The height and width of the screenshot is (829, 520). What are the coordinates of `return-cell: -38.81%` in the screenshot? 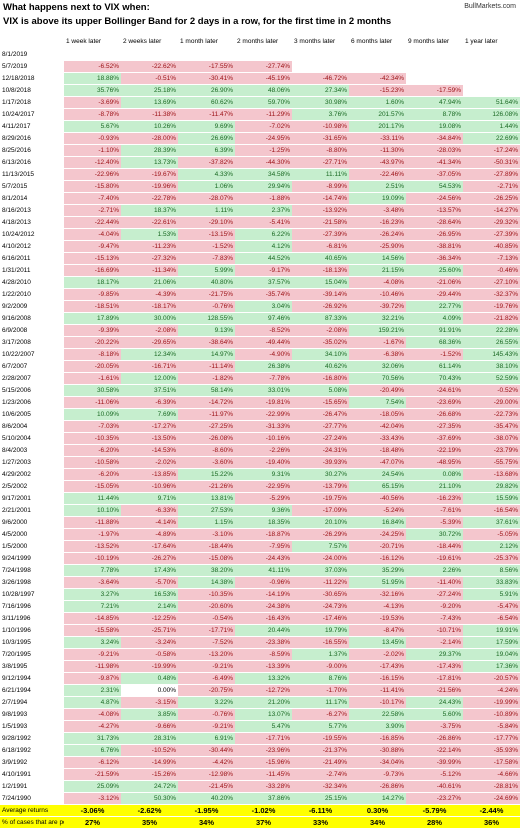 It's located at (434, 246).